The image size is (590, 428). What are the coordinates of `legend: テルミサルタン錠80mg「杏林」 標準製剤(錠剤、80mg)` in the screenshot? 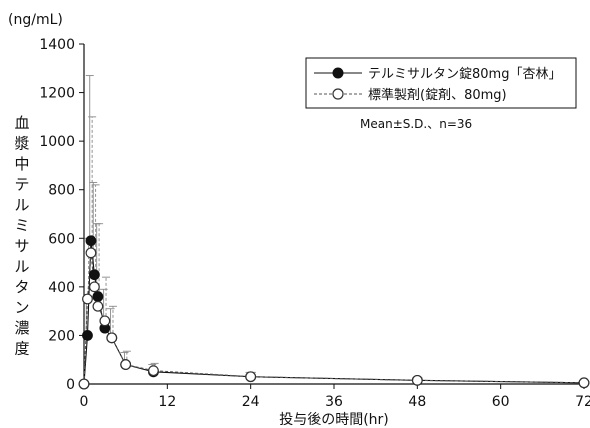 It's located at (441, 83).